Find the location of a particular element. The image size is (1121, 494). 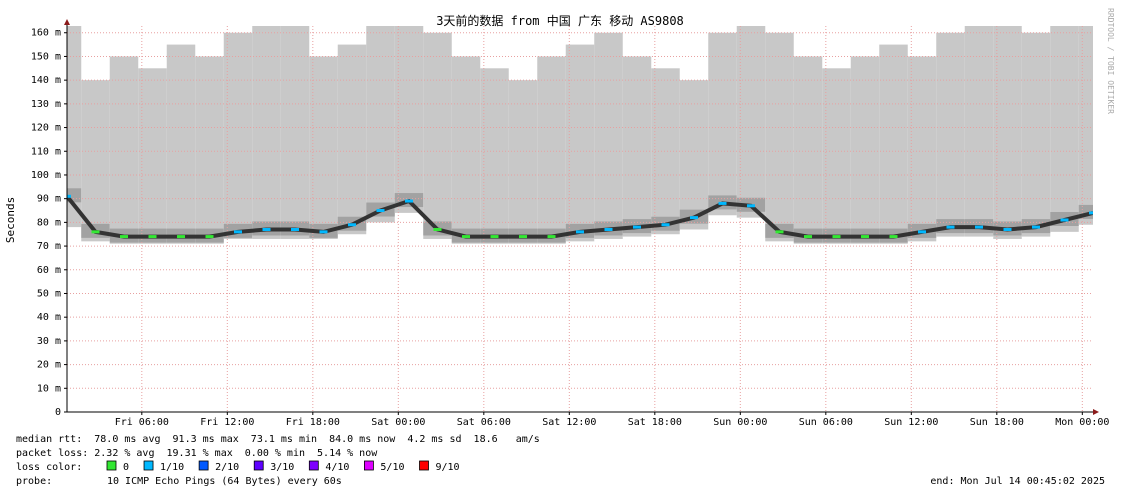

y-tick-label: 70 m is located at coordinates (49, 246).